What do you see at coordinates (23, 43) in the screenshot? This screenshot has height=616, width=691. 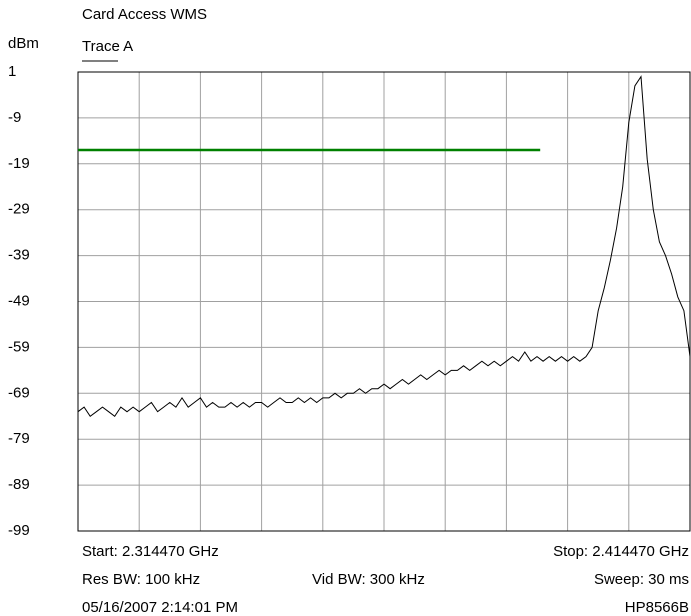 I see `y-axis-label: dBm` at bounding box center [23, 43].